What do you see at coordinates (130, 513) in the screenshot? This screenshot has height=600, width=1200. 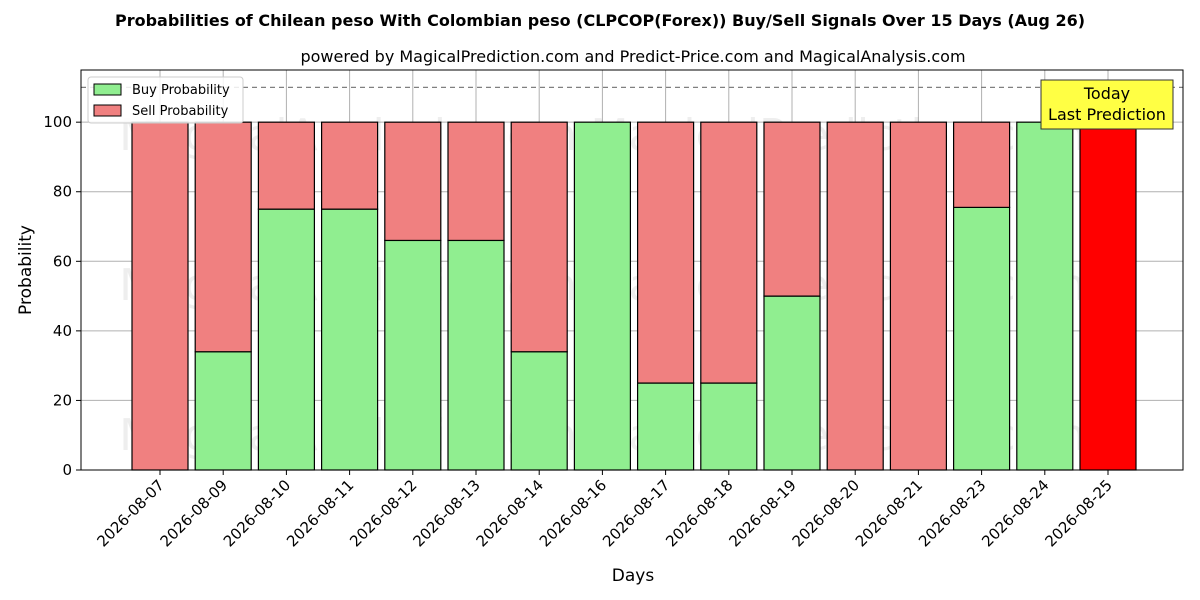 I see `x-tick-label: 2026-08-07` at bounding box center [130, 513].